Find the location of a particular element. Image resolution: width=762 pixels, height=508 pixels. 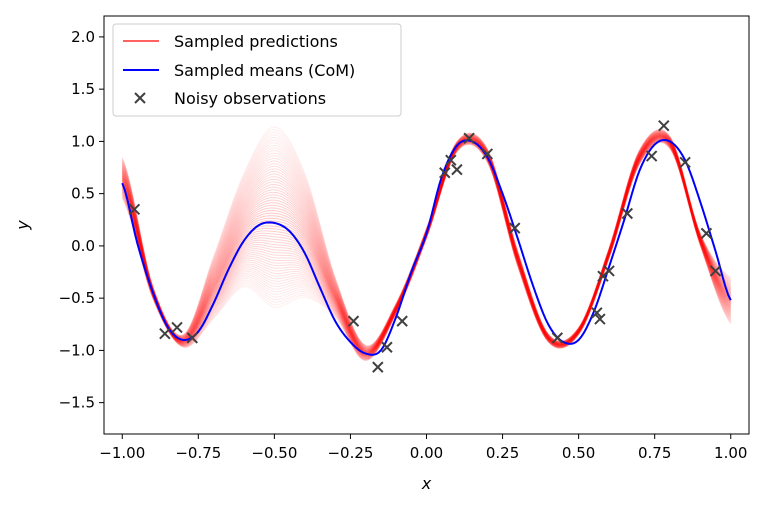

y-axis: −1.5 −1.0 −0.5 0.0 0.5 1.0 1.5 2.0 is located at coordinates (81, 220).